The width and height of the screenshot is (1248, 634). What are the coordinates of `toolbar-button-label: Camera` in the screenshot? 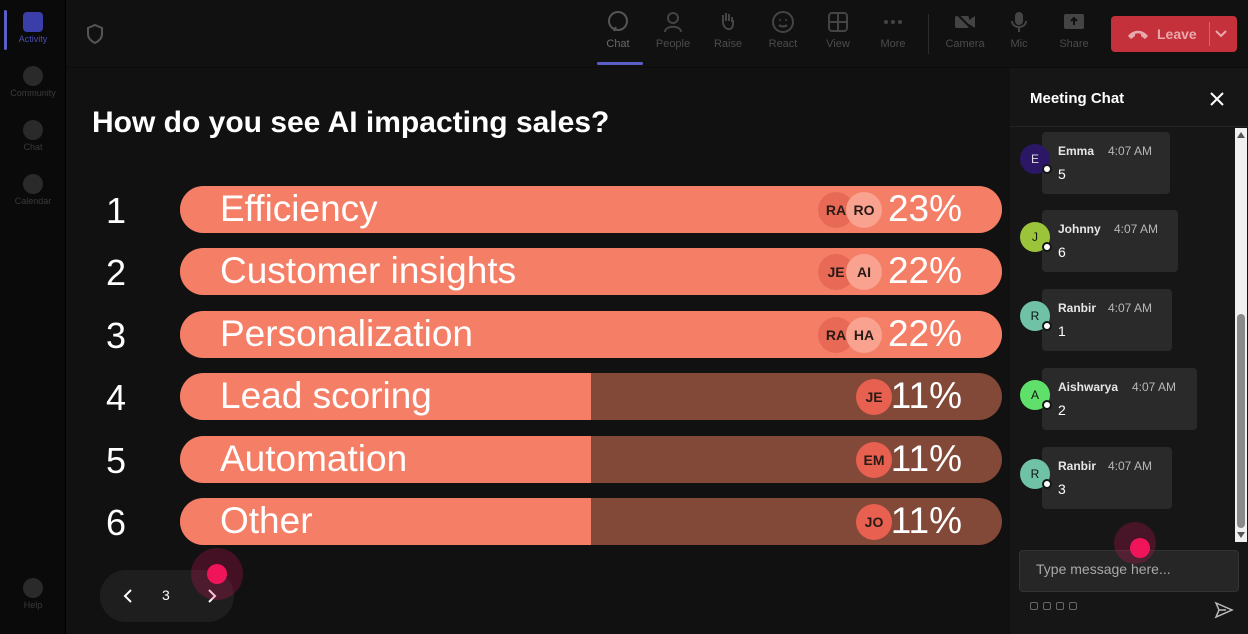 It's located at (965, 44).